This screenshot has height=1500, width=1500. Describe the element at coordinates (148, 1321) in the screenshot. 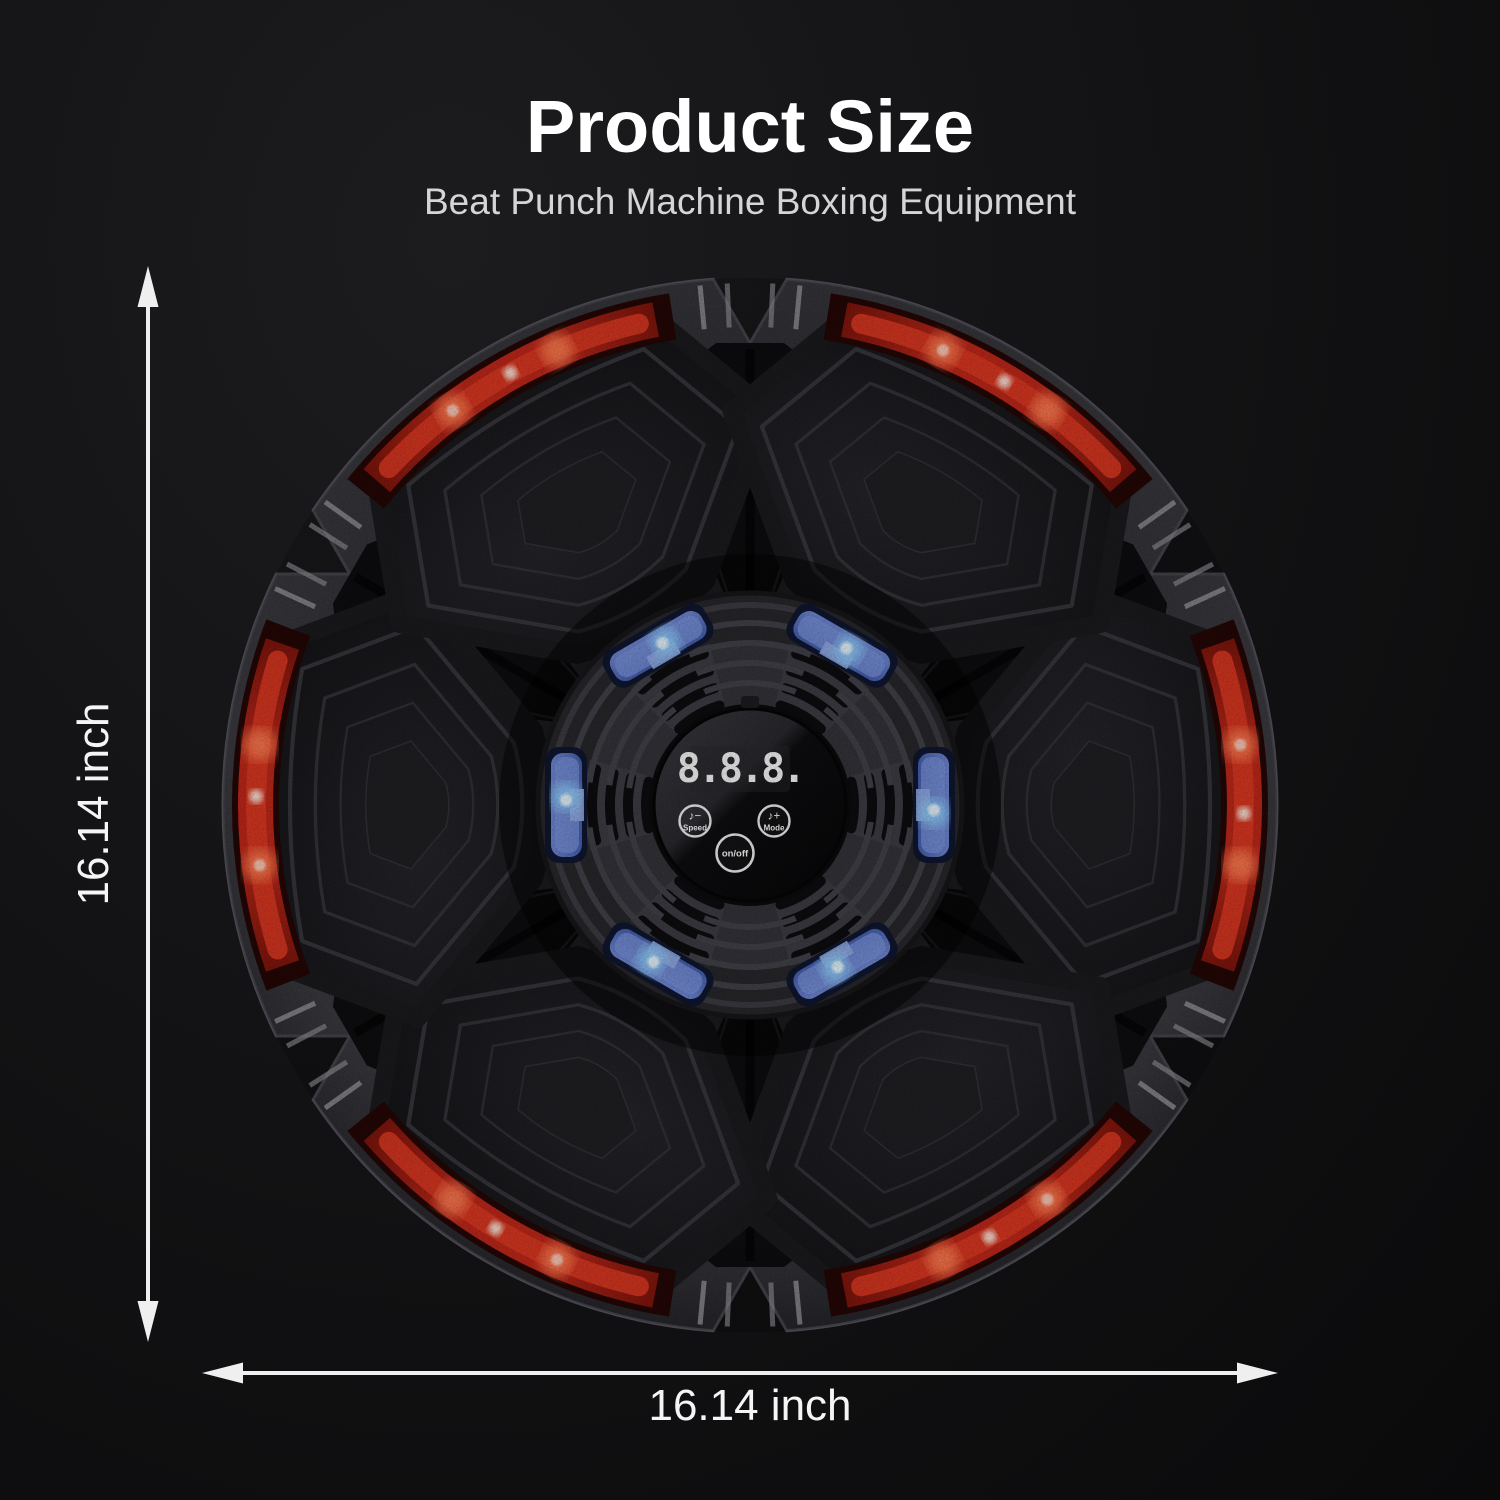

I see `arrow-down-icon` at that location.